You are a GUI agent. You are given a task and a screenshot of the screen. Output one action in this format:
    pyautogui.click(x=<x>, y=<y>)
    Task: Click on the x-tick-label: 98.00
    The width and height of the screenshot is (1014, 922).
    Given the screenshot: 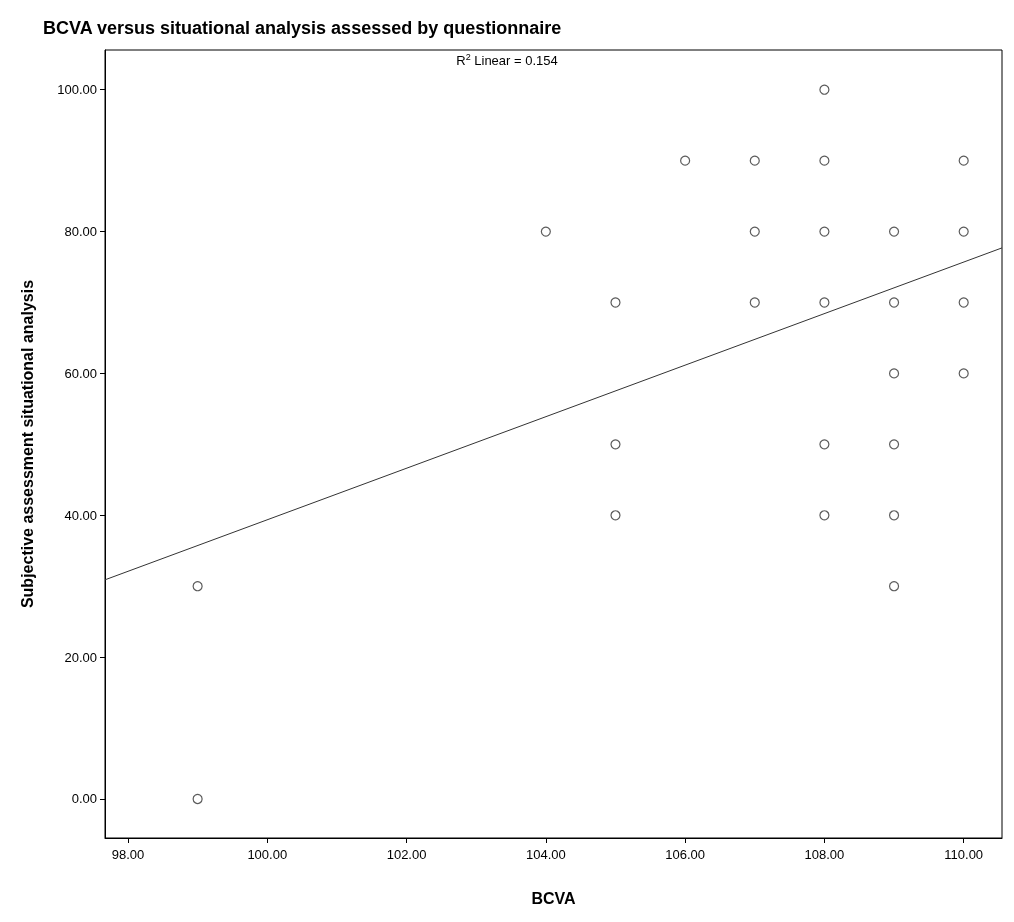 What is the action you would take?
    pyautogui.click(x=128, y=854)
    